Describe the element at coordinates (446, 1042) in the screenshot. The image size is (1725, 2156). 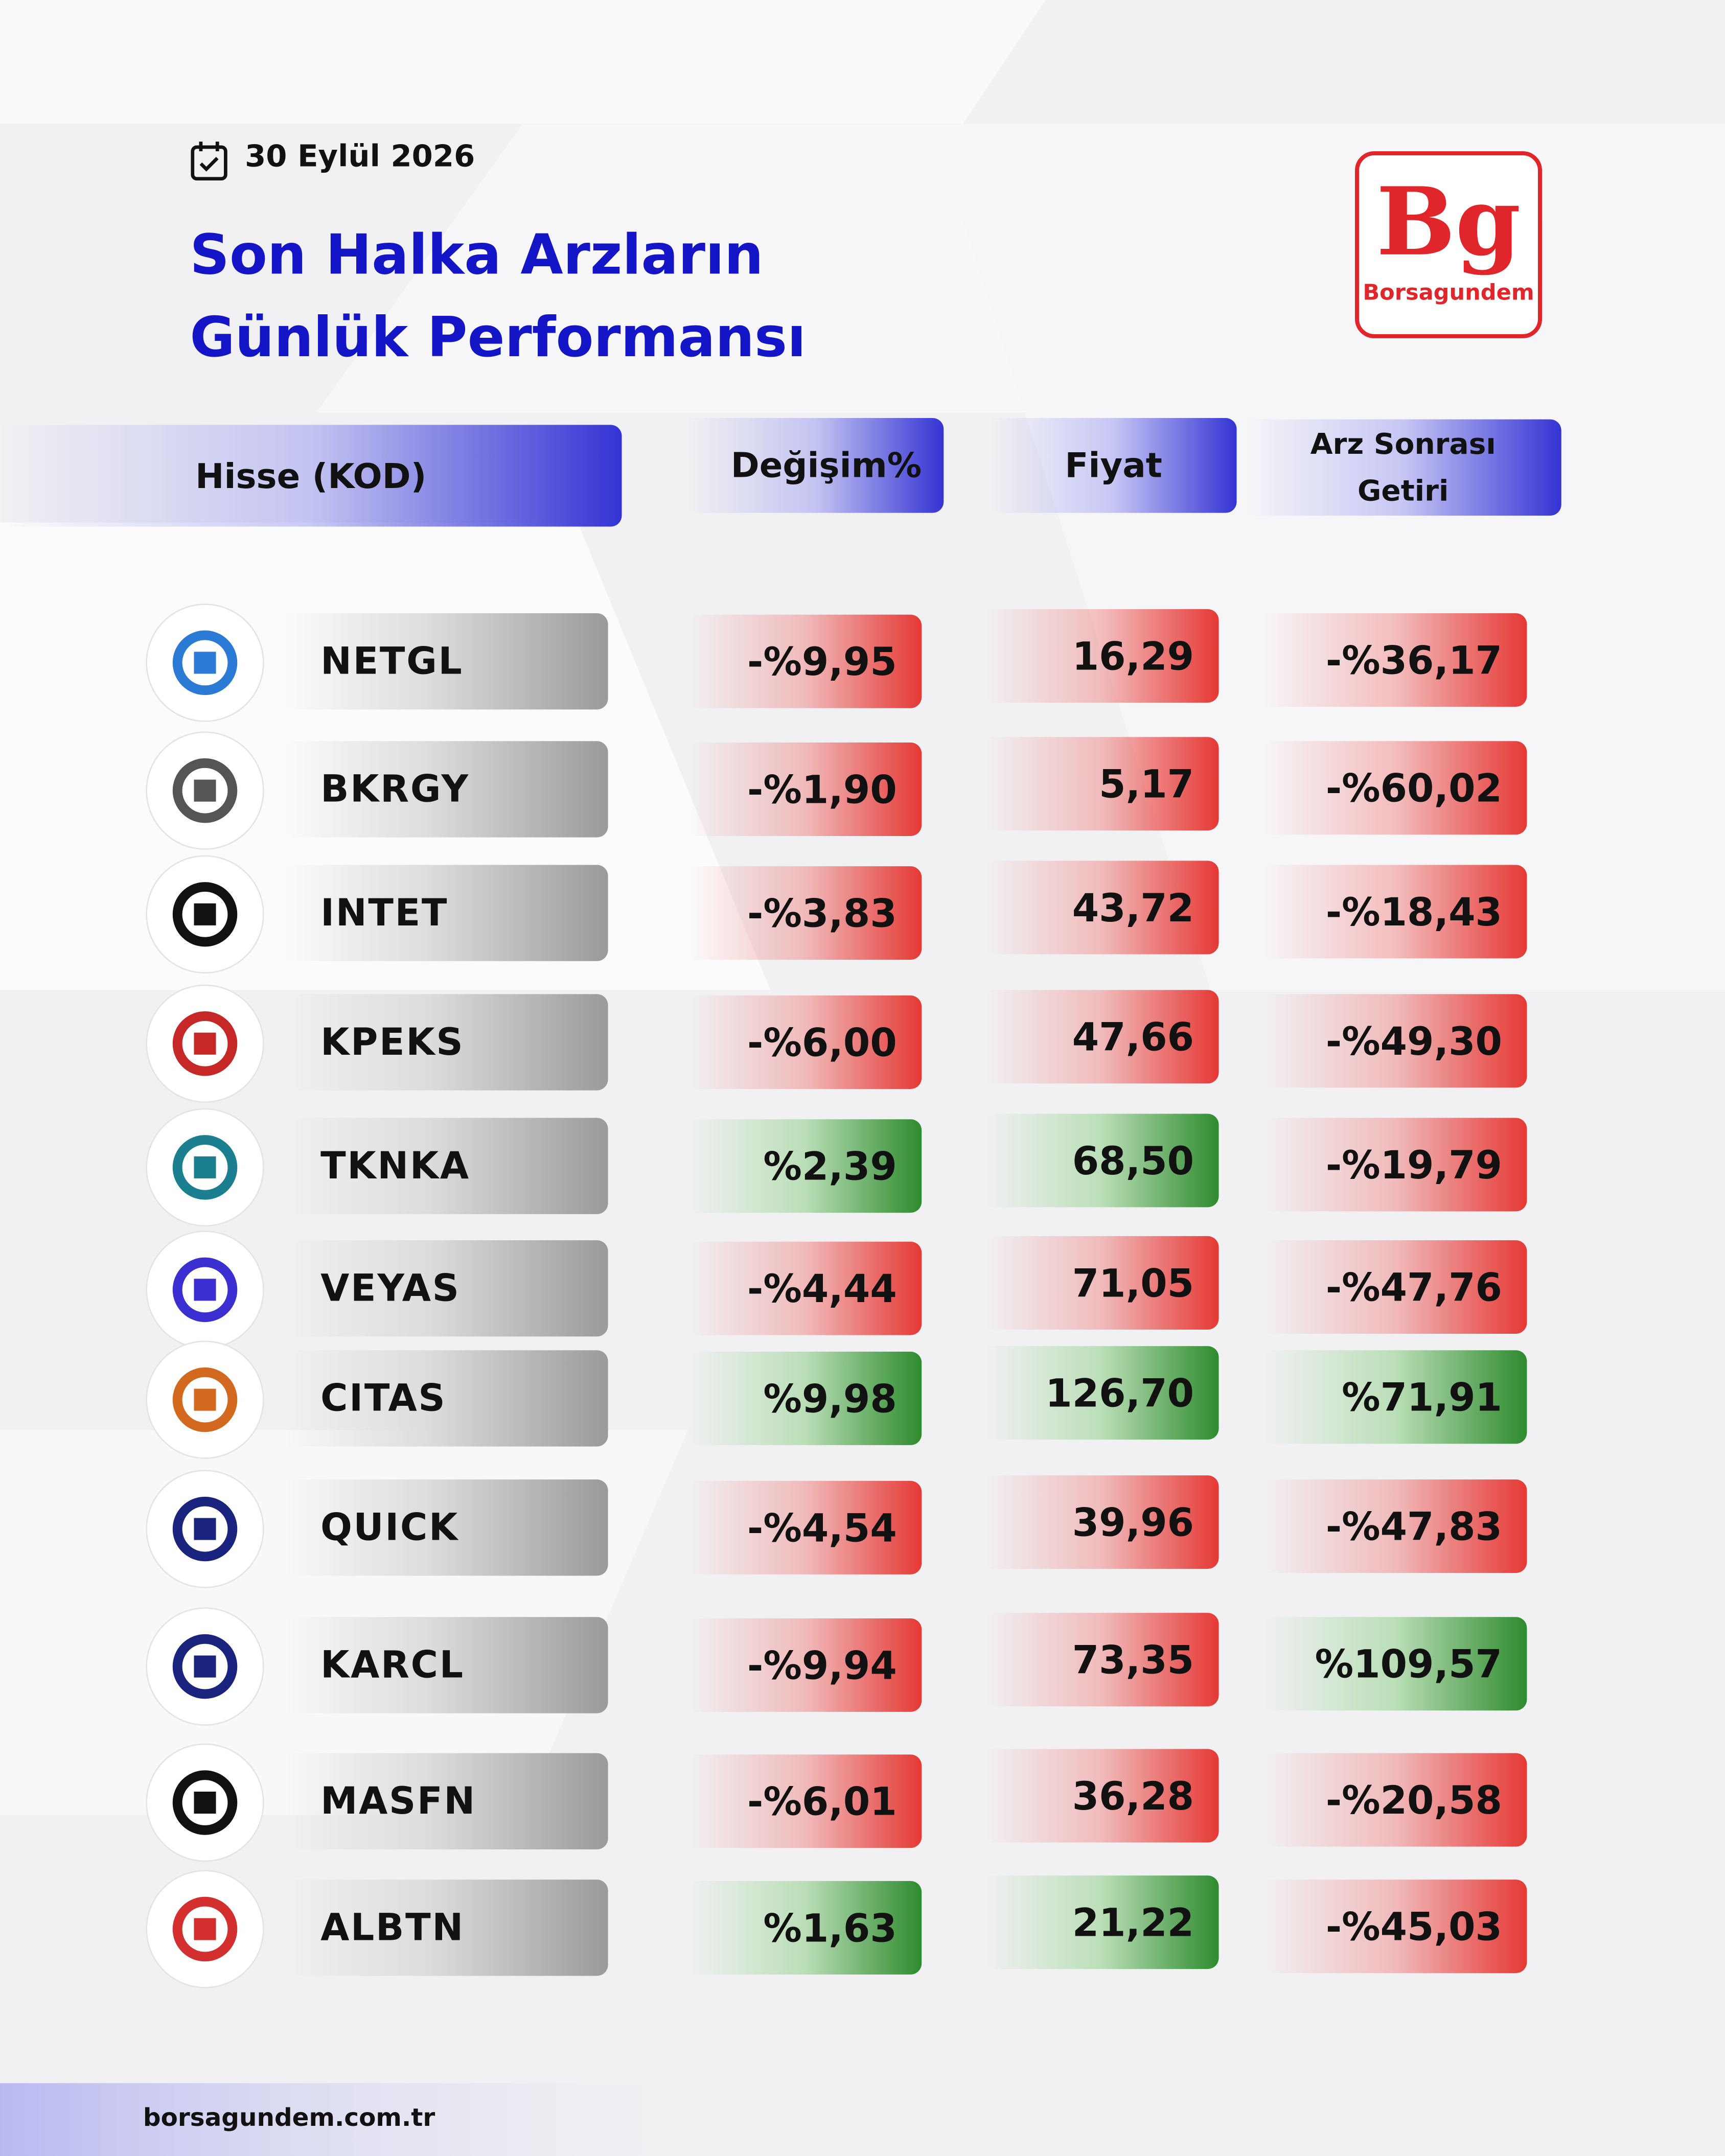
I see `stock-code: KPEKS` at that location.